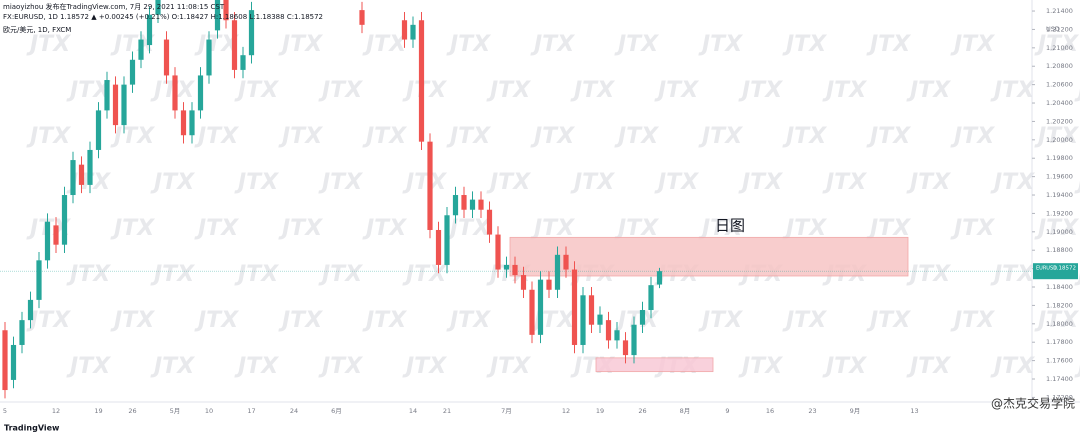 The height and width of the screenshot is (436, 1080). I want to click on x-tick-label: 6月, so click(336, 411).